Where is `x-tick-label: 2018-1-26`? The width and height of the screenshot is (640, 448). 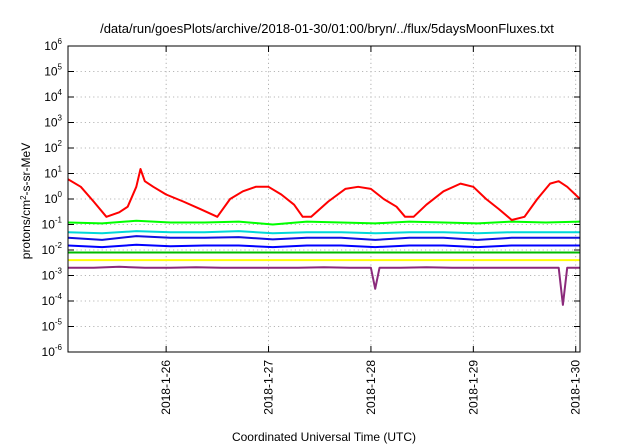 x-tick-label: 2018-1-26 is located at coordinates (166, 387).